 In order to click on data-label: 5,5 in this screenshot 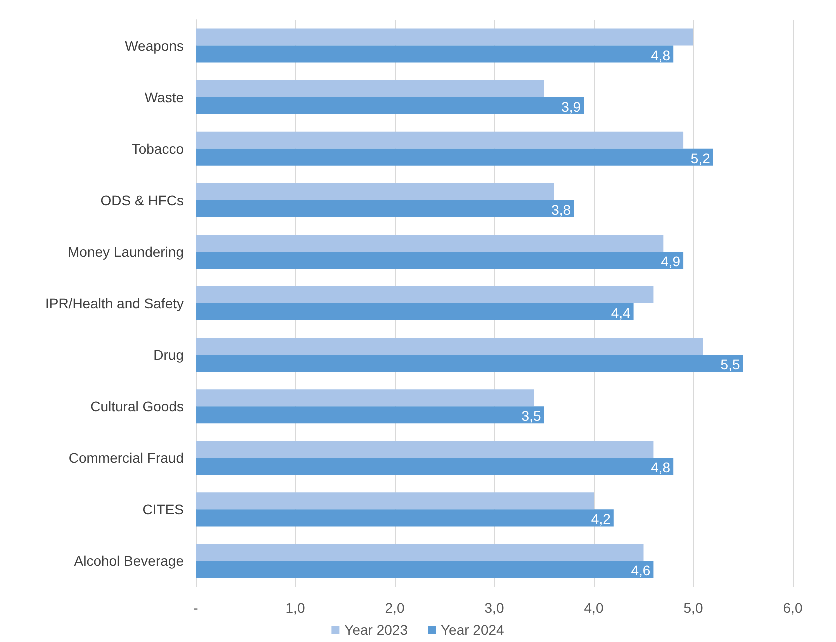, I will do `click(730, 364)`.